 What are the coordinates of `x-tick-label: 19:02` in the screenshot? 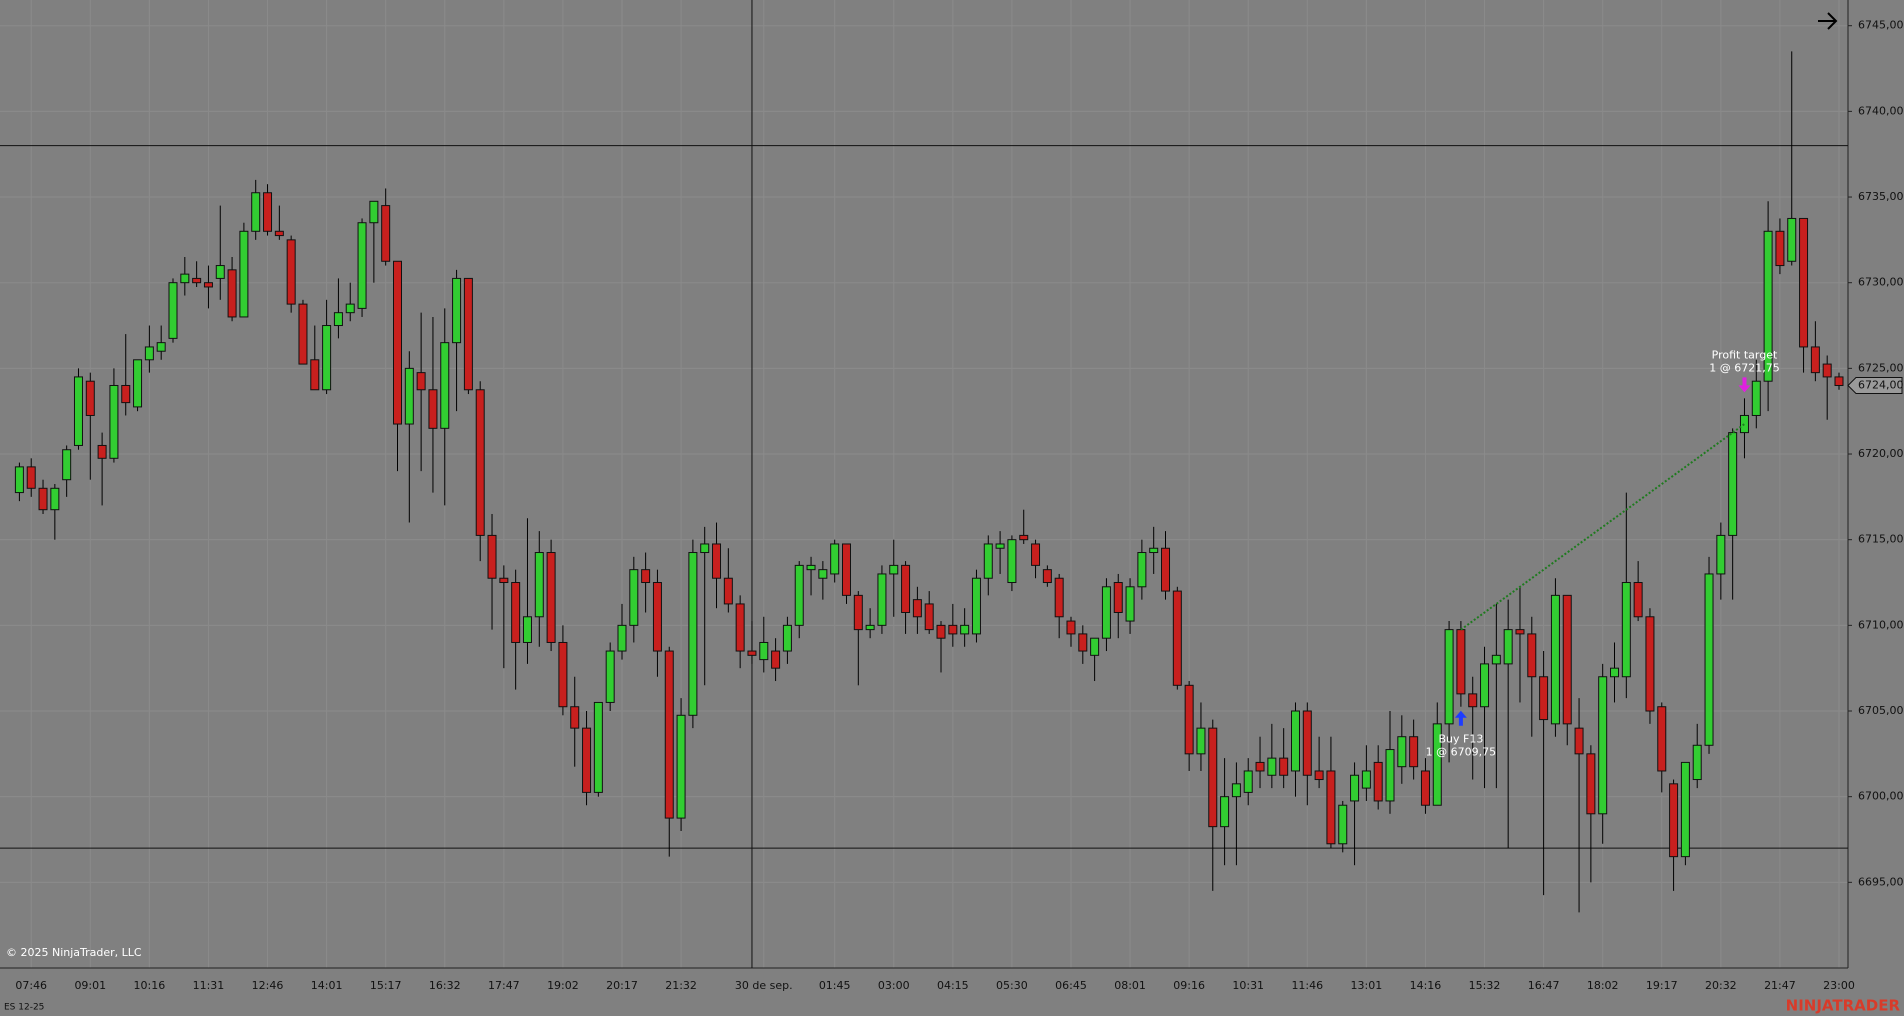 It's located at (563, 985).